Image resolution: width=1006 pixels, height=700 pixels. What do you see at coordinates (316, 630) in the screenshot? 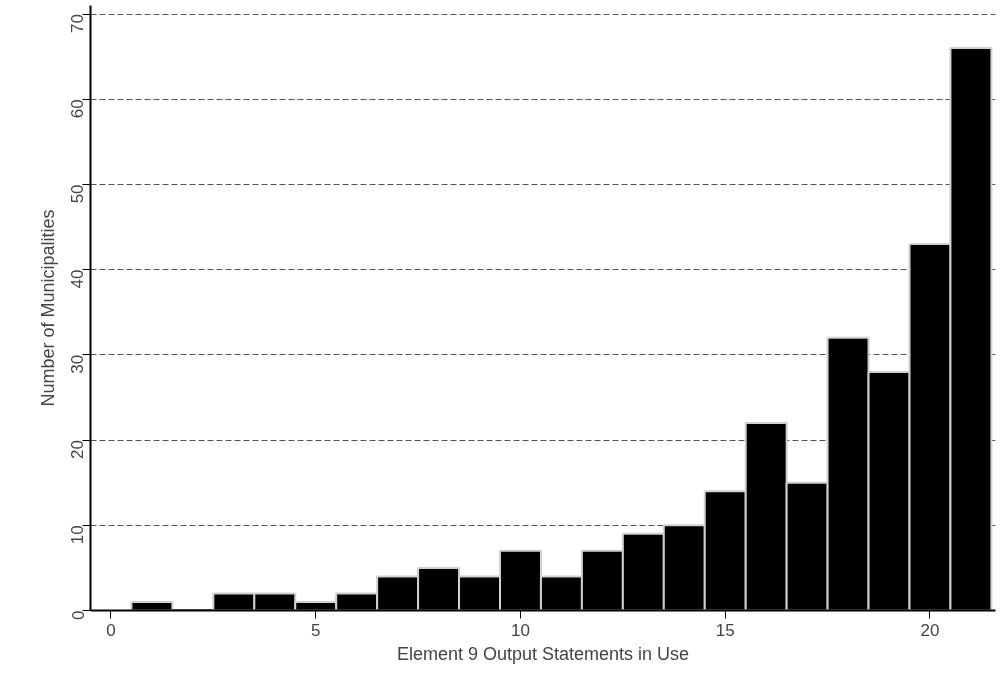
I see `x-tick-label: 5` at bounding box center [316, 630].